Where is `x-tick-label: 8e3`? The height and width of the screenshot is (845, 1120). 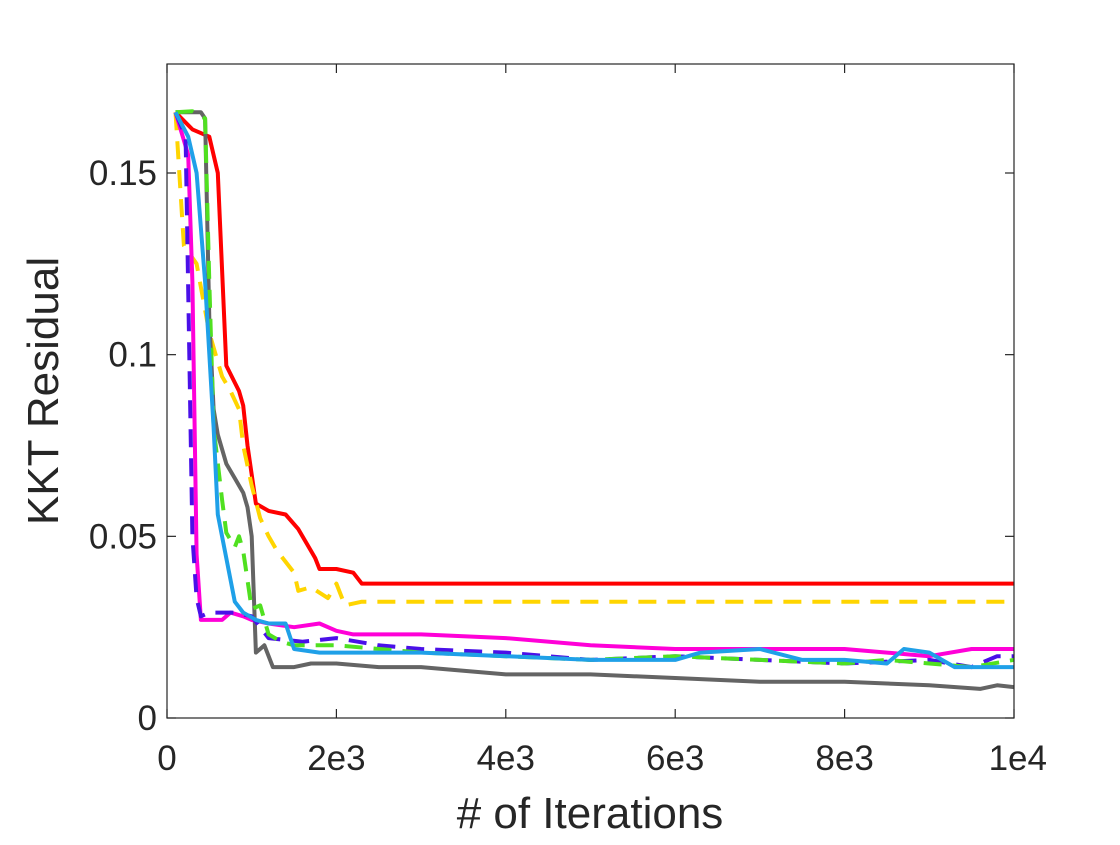
x-tick-label: 8e3 is located at coordinates (844, 758).